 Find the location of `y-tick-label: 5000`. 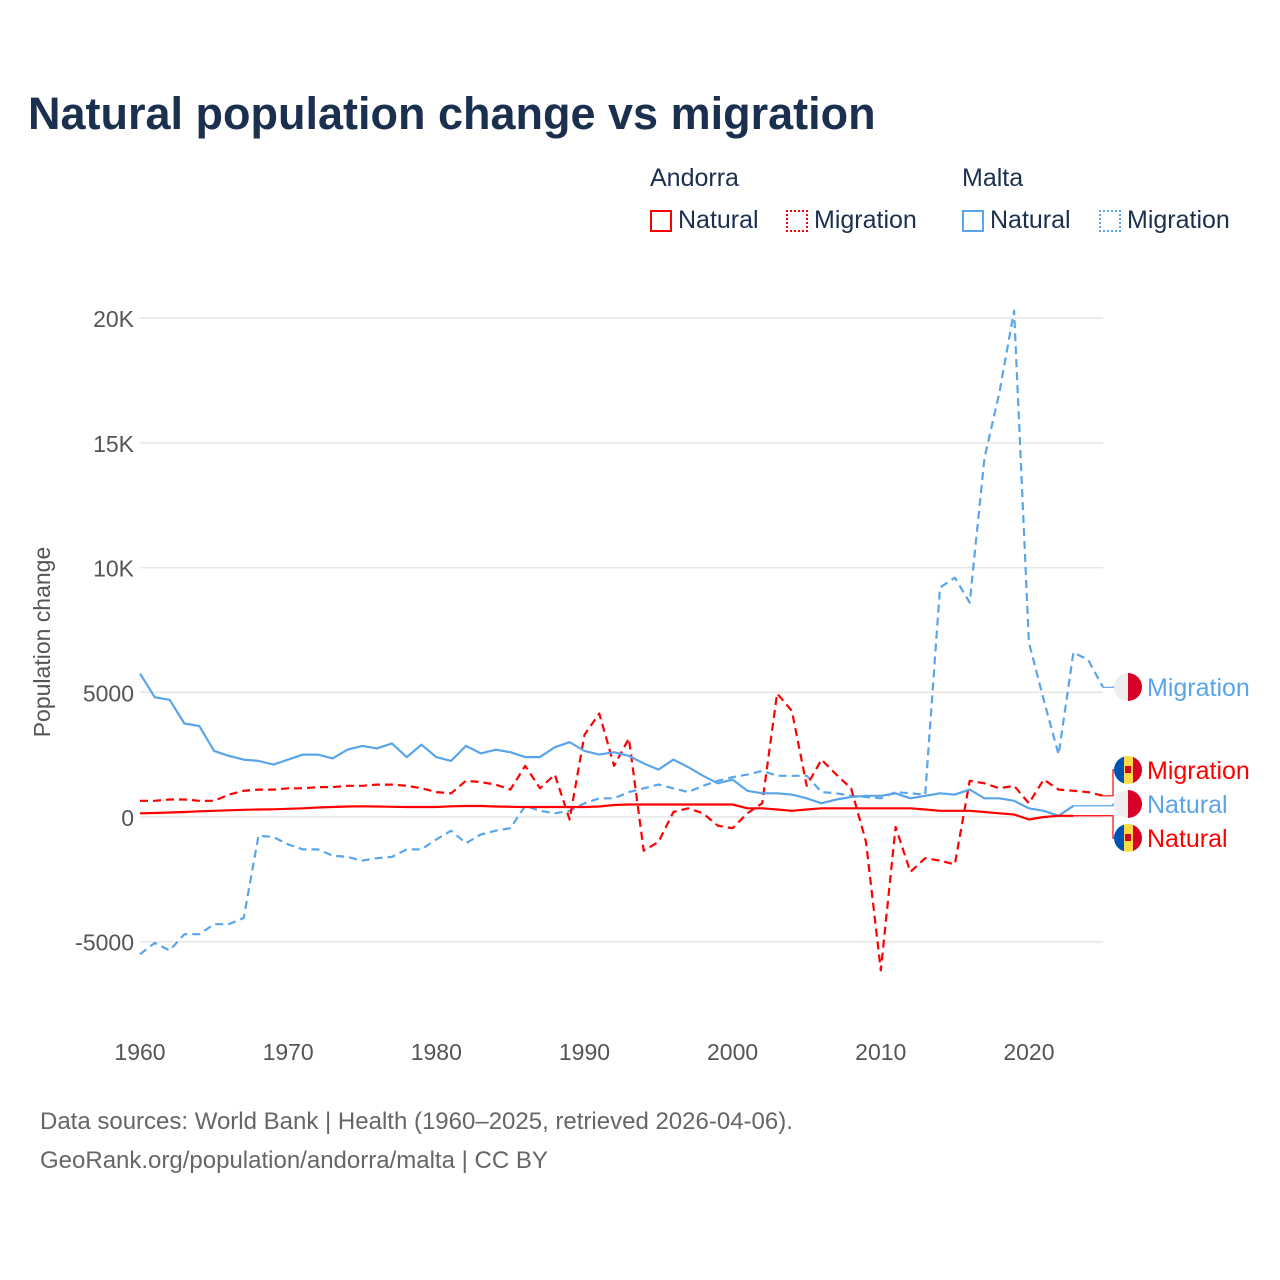

y-tick-label: 5000 is located at coordinates (108, 693).